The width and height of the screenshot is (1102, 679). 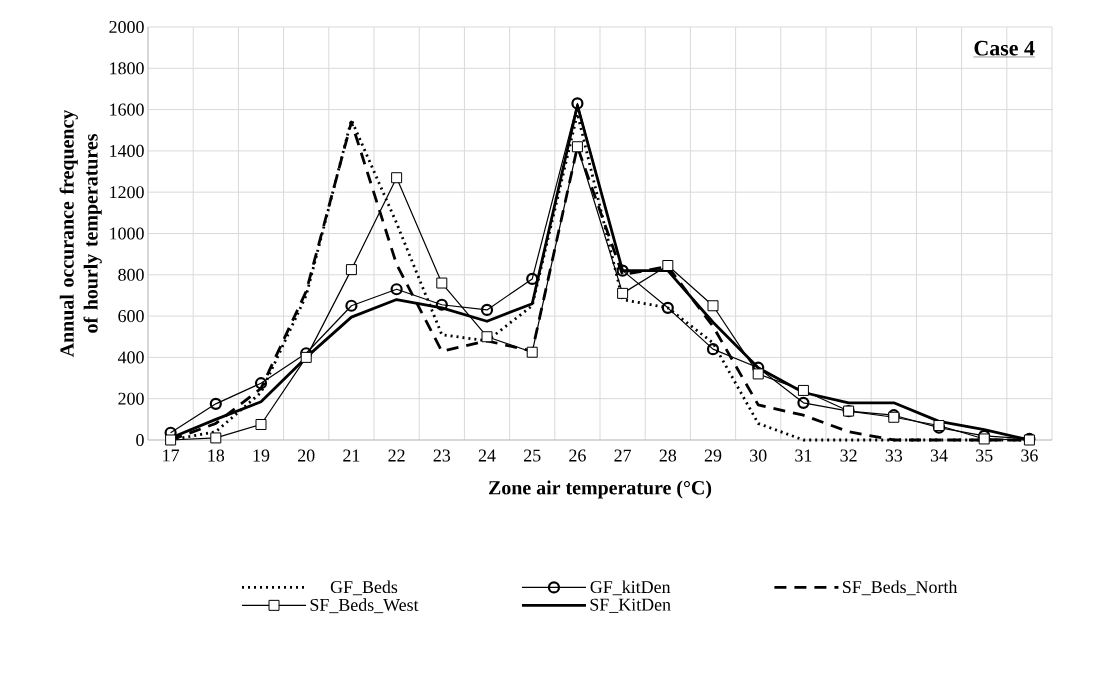 What do you see at coordinates (713, 455) in the screenshot?
I see `x-tick-label: 29` at bounding box center [713, 455].